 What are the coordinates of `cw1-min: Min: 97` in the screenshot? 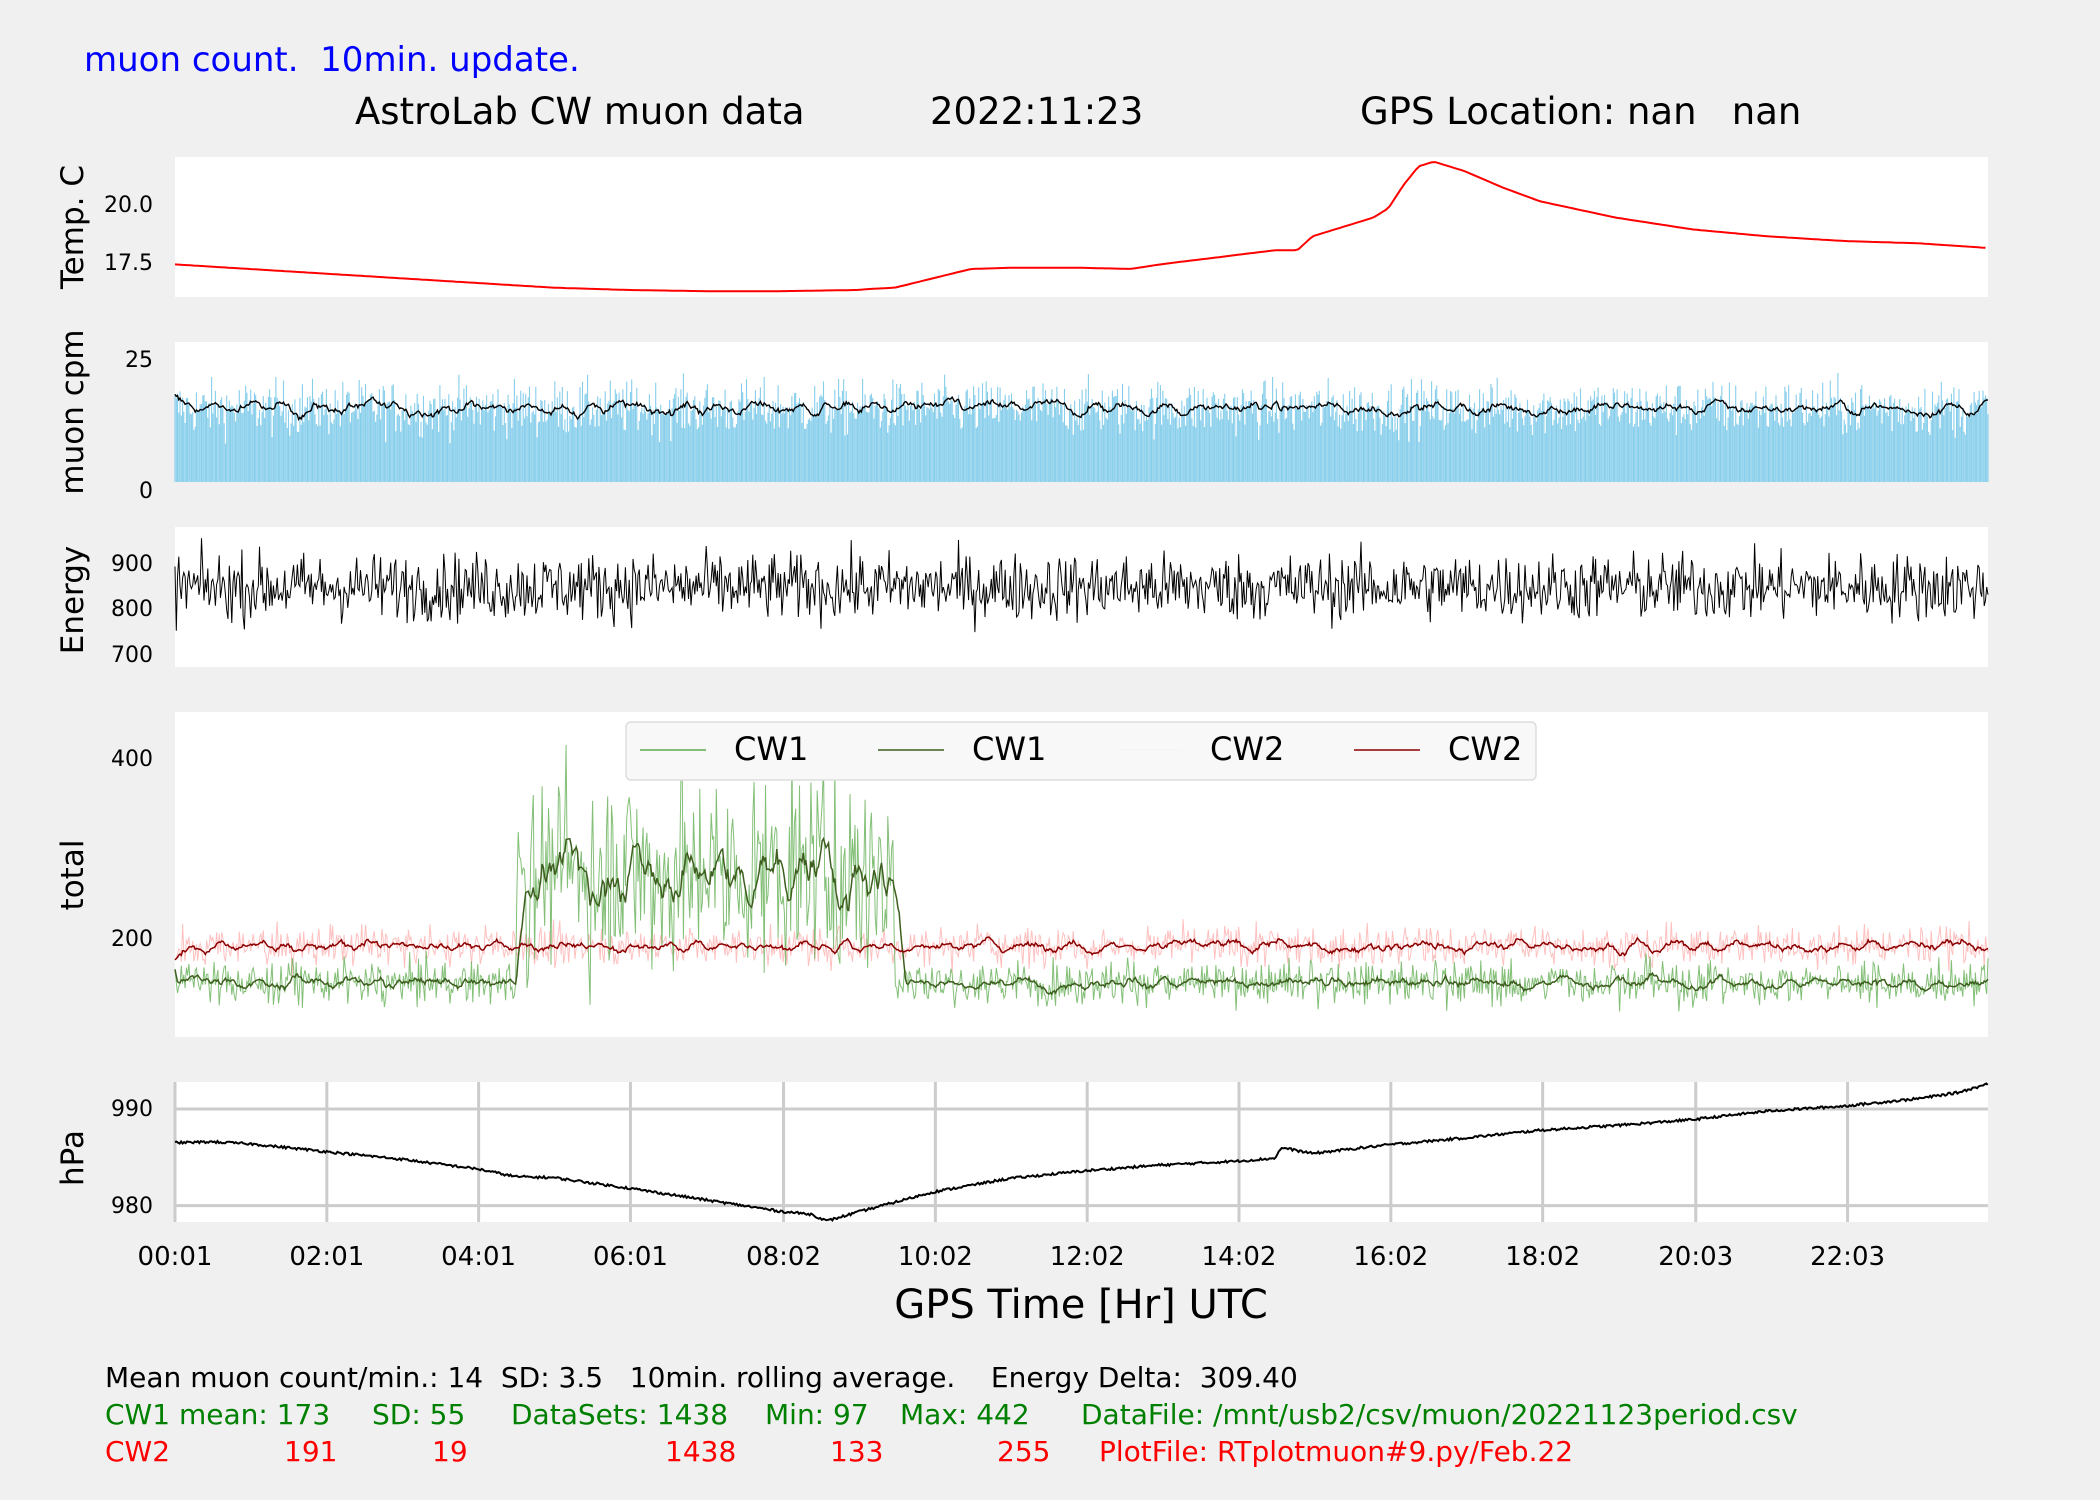 It's located at (817, 1414).